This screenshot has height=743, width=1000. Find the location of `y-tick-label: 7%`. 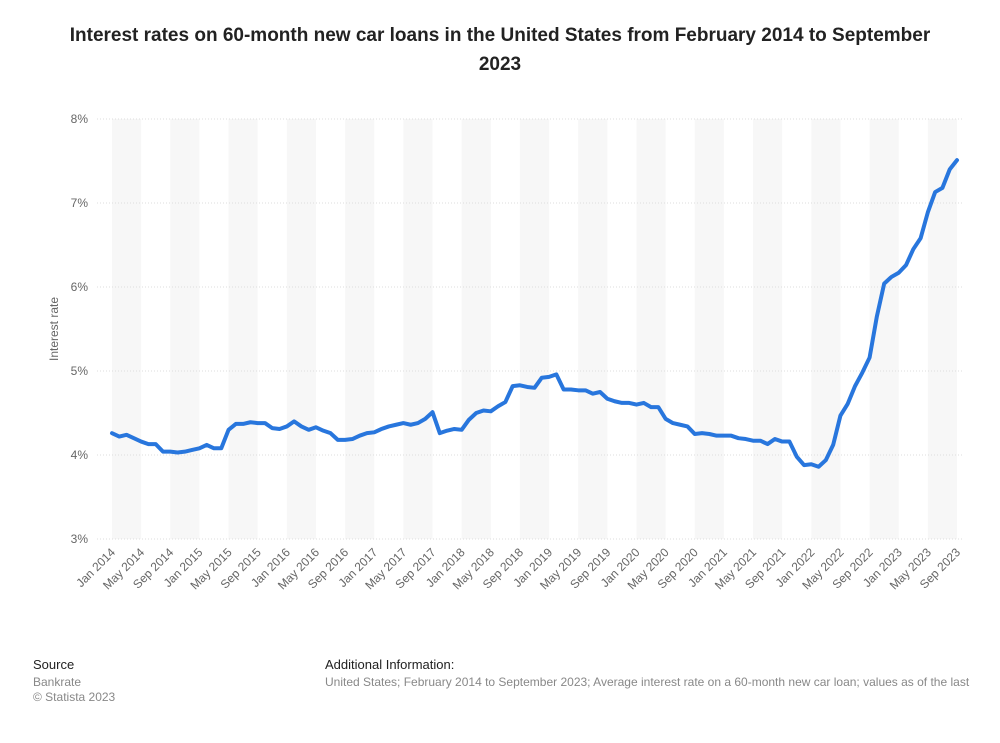

y-tick-label: 7% is located at coordinates (80, 203).